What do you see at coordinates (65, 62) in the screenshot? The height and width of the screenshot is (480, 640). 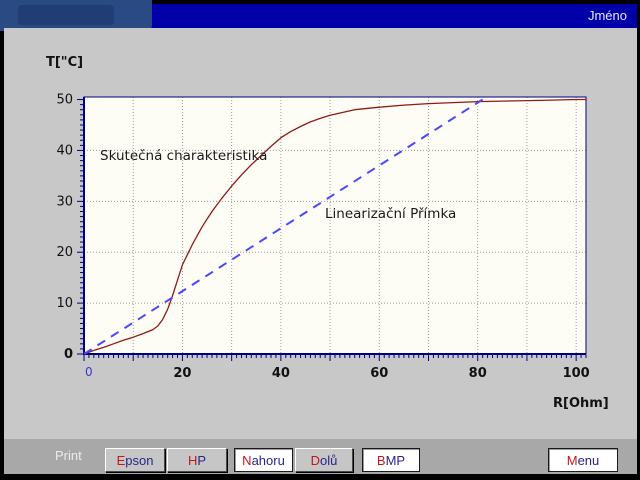 I see `y-axis-title: T["C]` at bounding box center [65, 62].